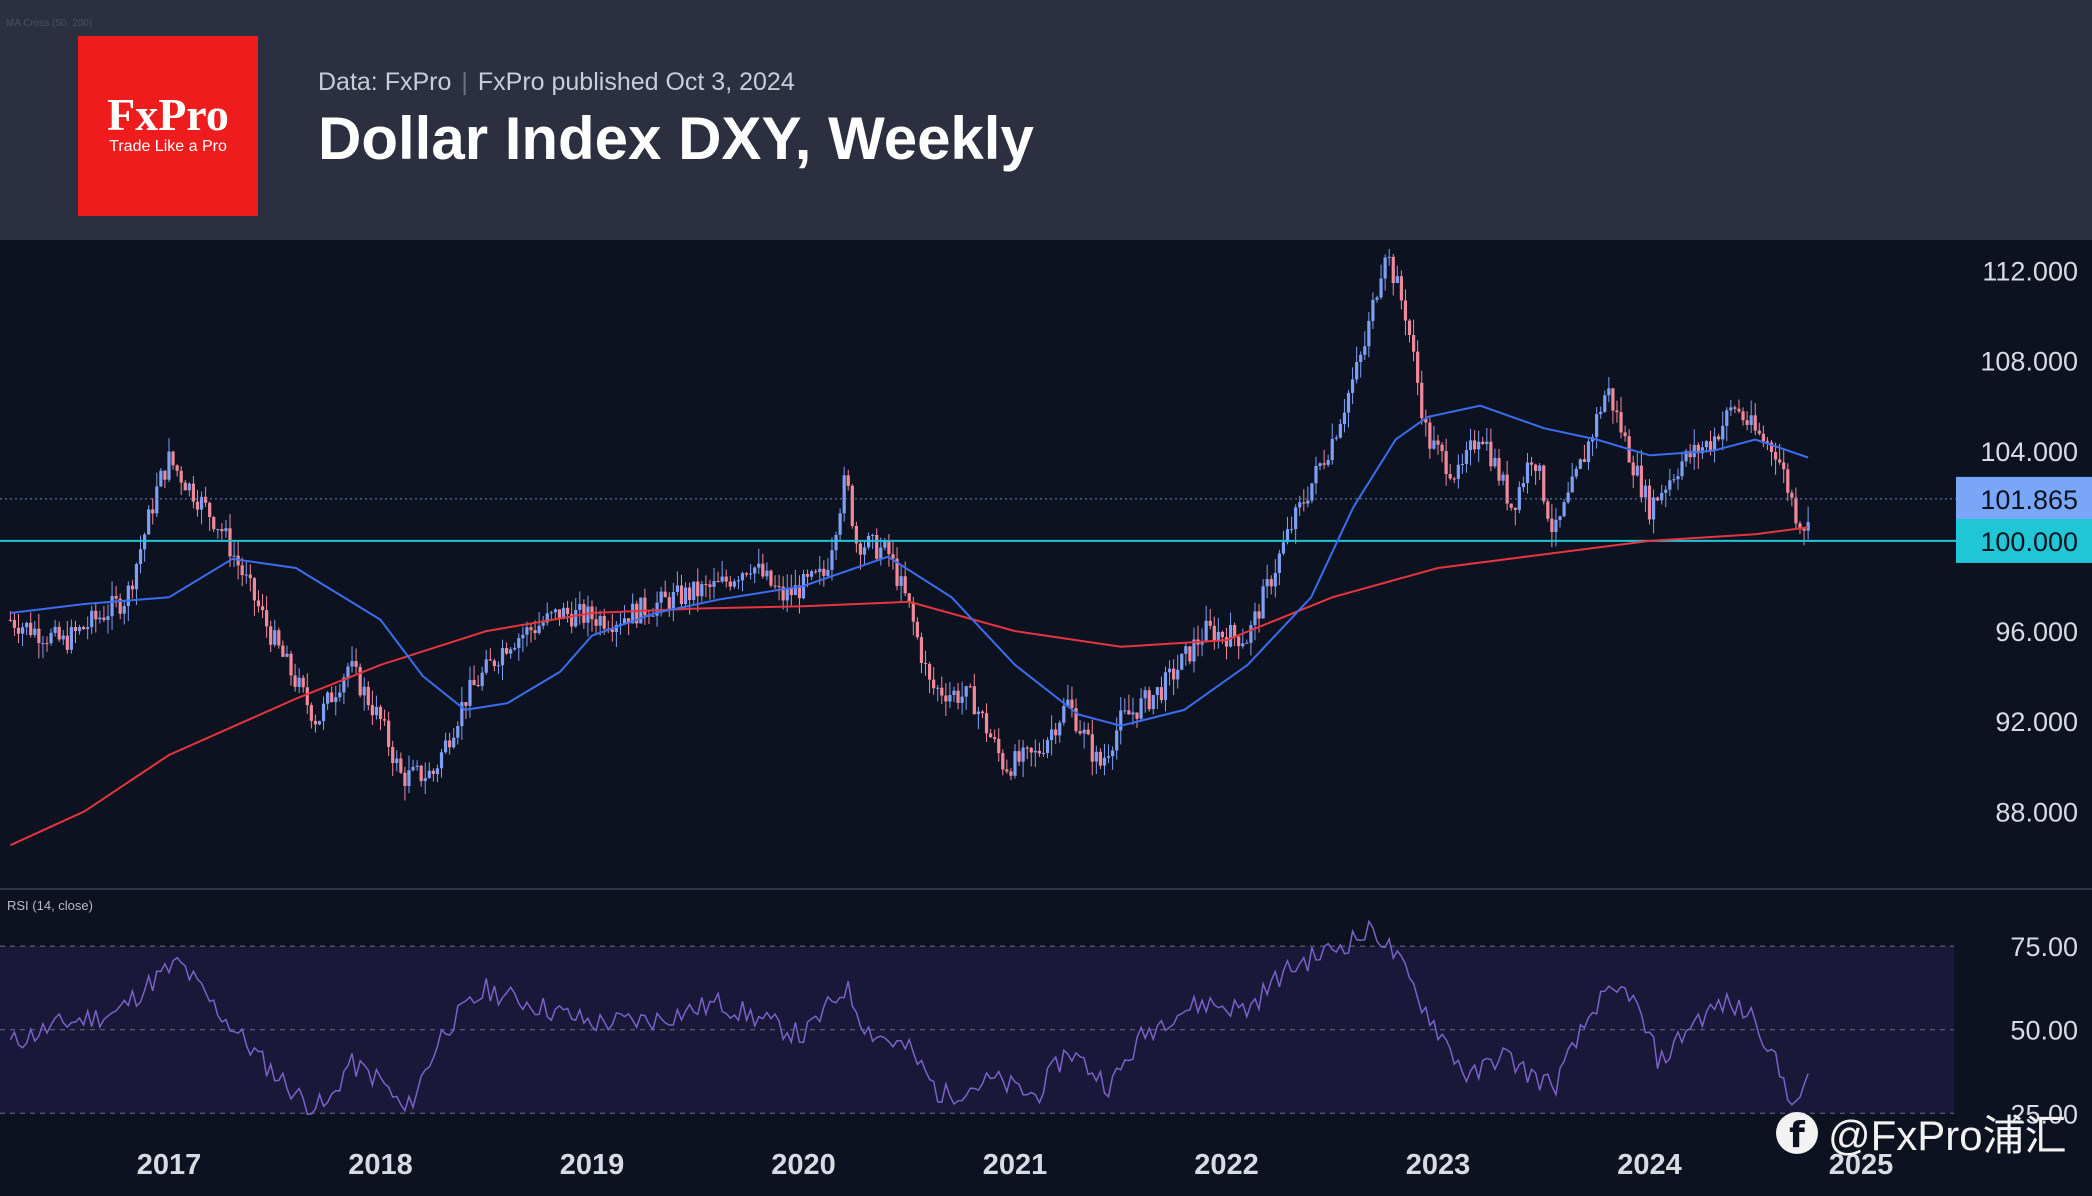  Describe the element at coordinates (1438, 1165) in the screenshot. I see `year-axis-label: 2023` at that location.